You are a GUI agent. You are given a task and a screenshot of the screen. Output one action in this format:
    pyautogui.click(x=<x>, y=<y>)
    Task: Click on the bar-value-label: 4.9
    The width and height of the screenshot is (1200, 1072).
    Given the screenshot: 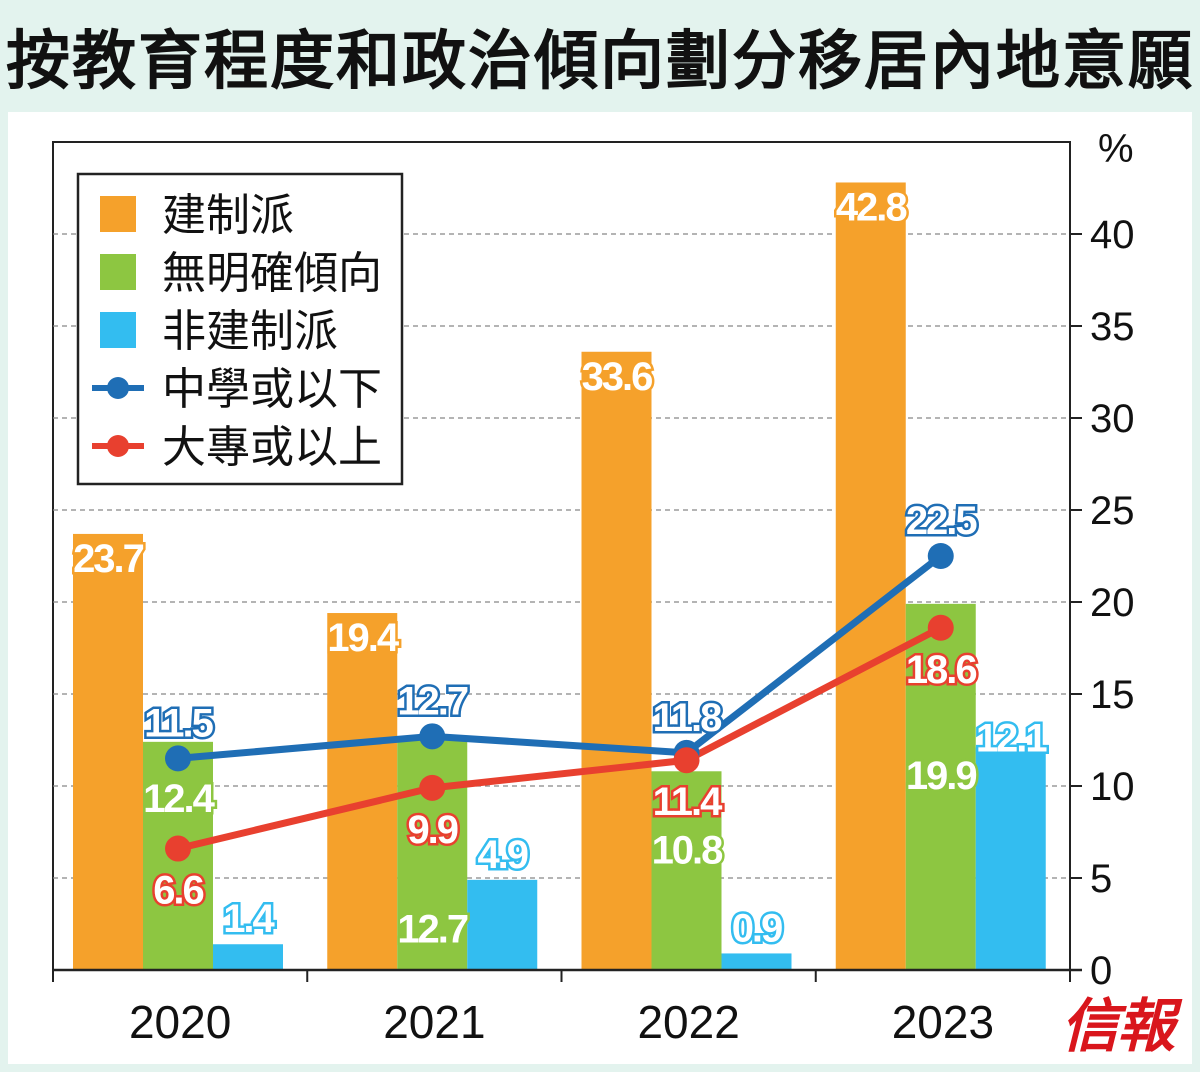 What is the action you would take?
    pyautogui.click(x=502, y=855)
    